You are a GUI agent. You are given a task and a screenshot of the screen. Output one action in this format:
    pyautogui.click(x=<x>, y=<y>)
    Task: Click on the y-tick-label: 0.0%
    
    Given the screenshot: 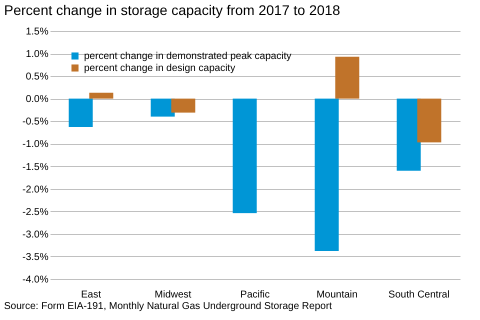 What is the action you would take?
    pyautogui.click(x=37, y=100)
    